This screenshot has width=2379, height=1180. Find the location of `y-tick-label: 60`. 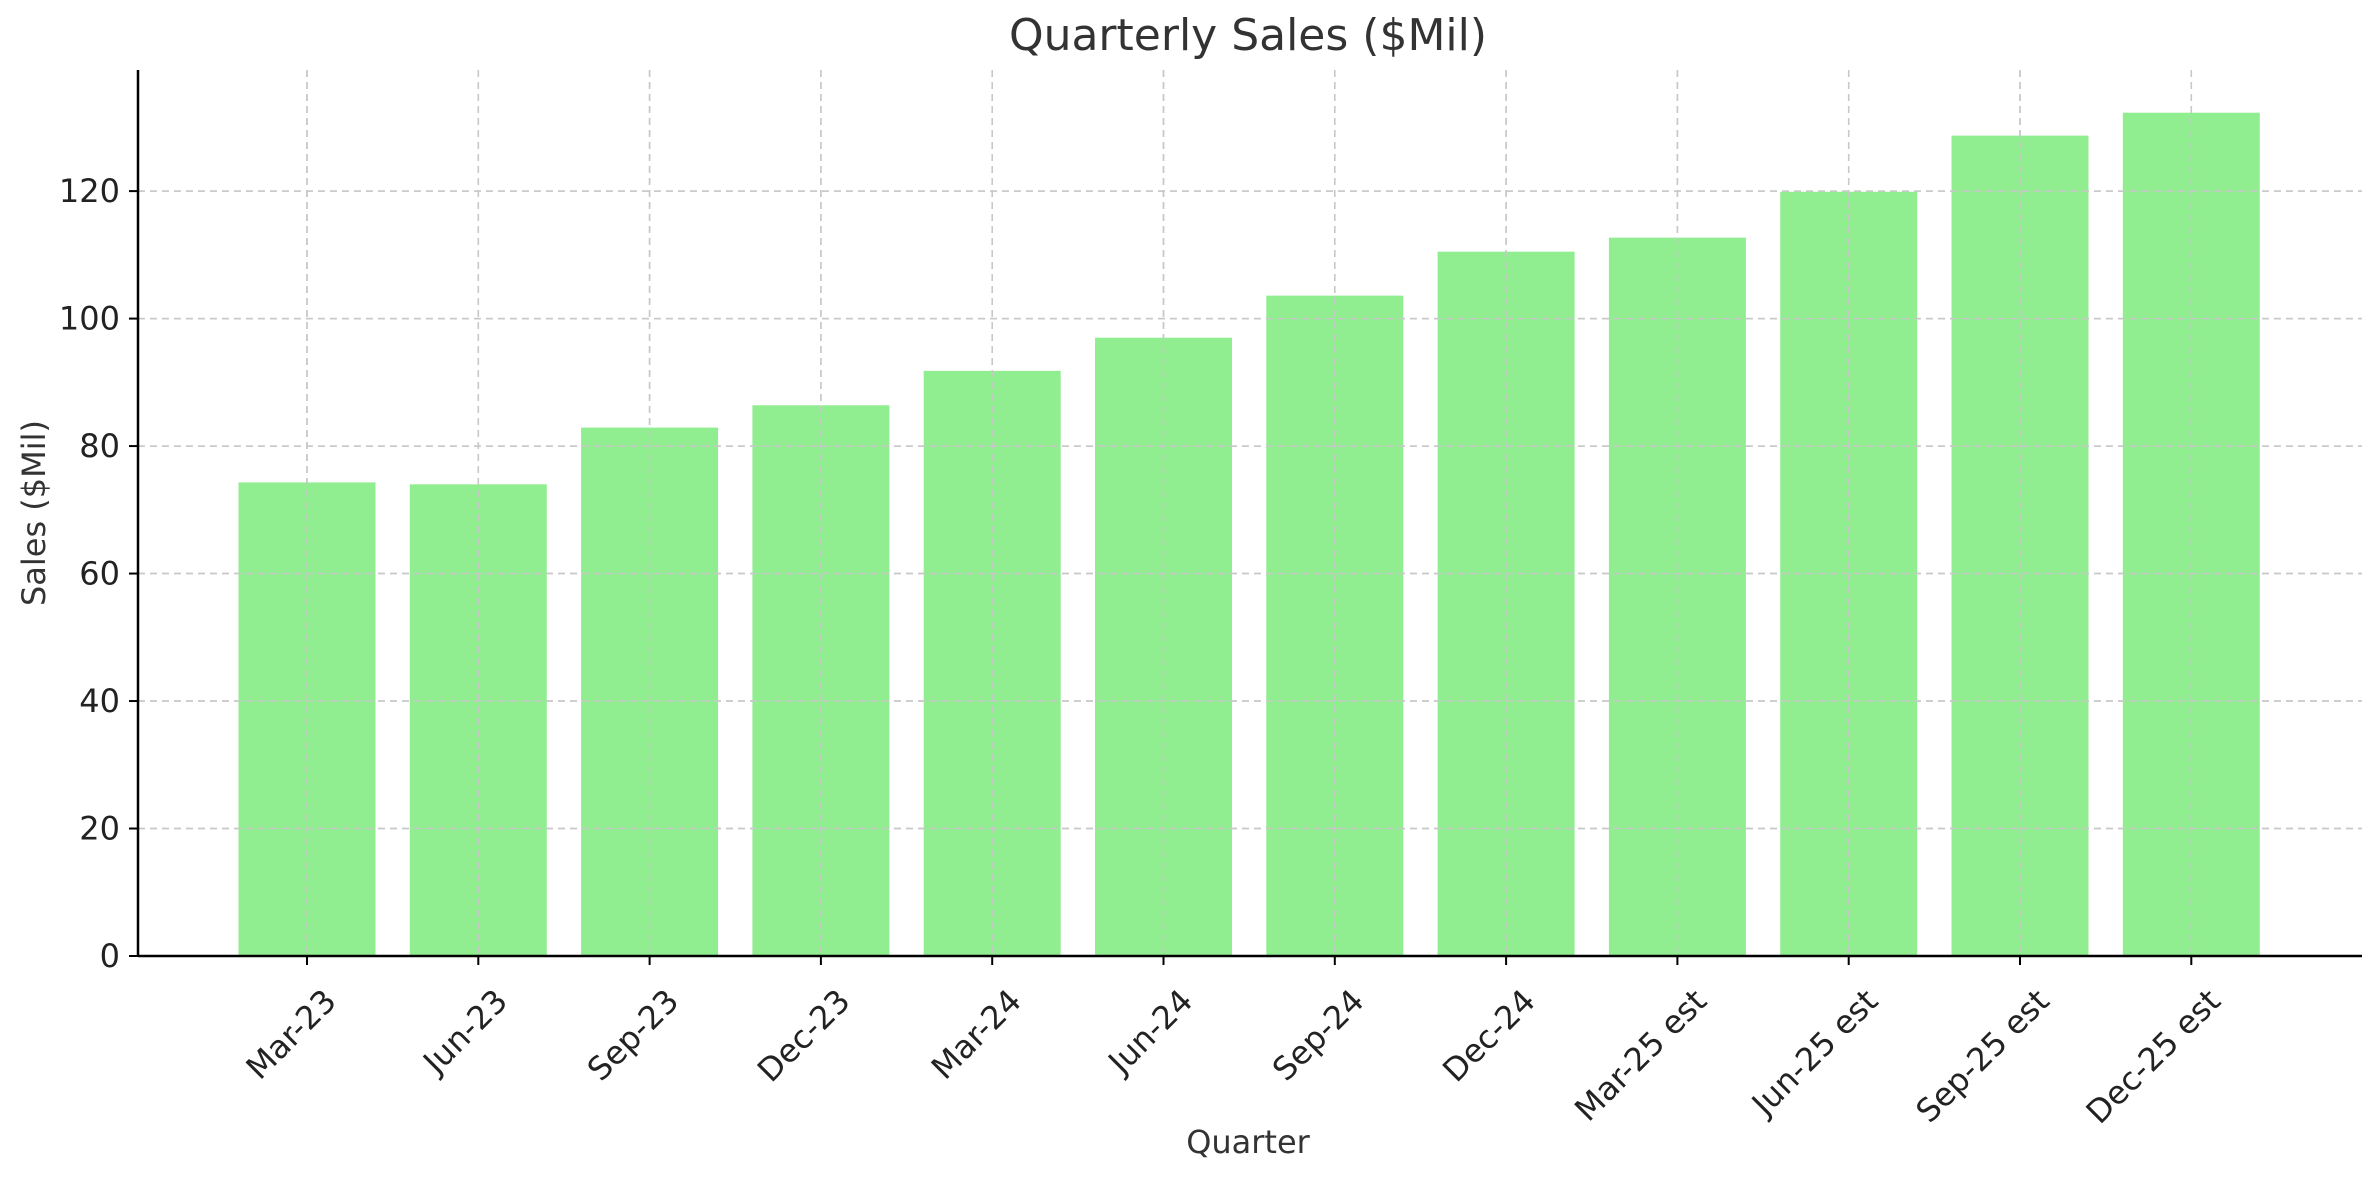

y-tick-label: 60 is located at coordinates (99, 574).